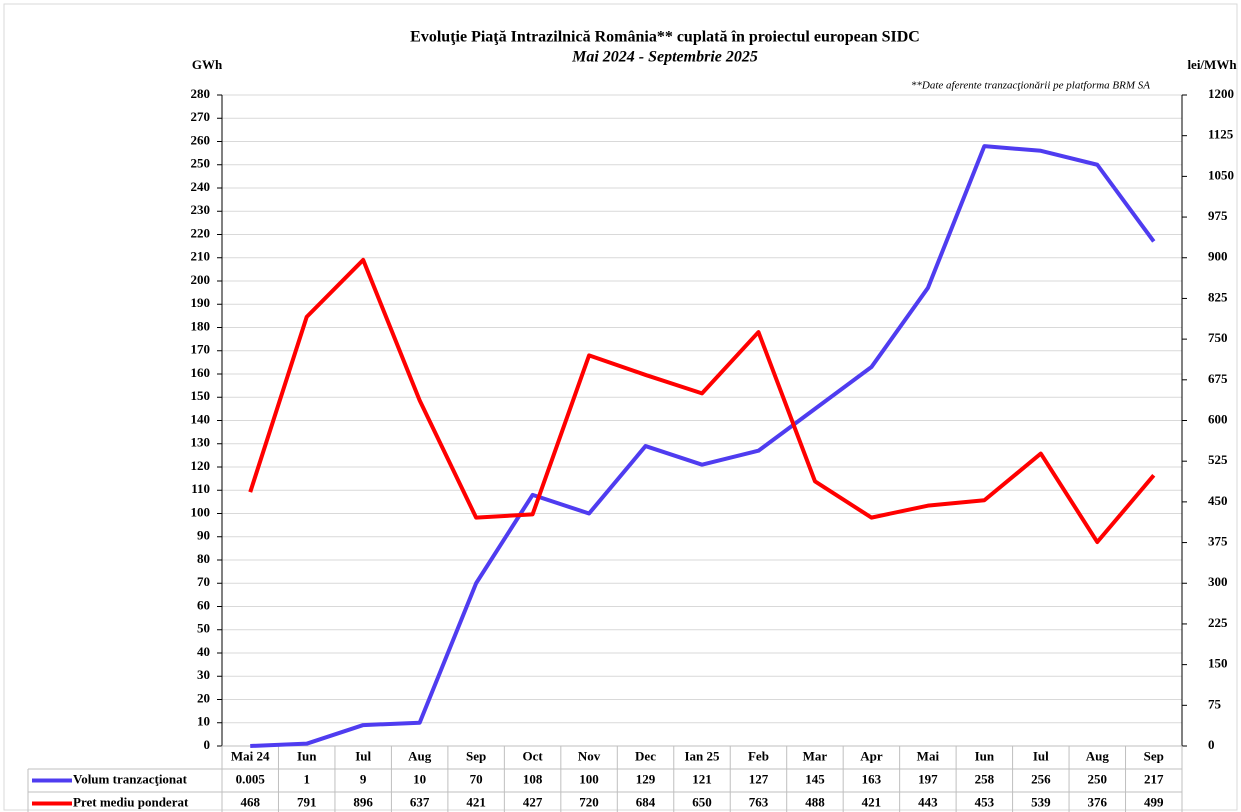 This screenshot has width=1241, height=812. What do you see at coordinates (201, 116) in the screenshot?
I see `y-tick-label: 270` at bounding box center [201, 116].